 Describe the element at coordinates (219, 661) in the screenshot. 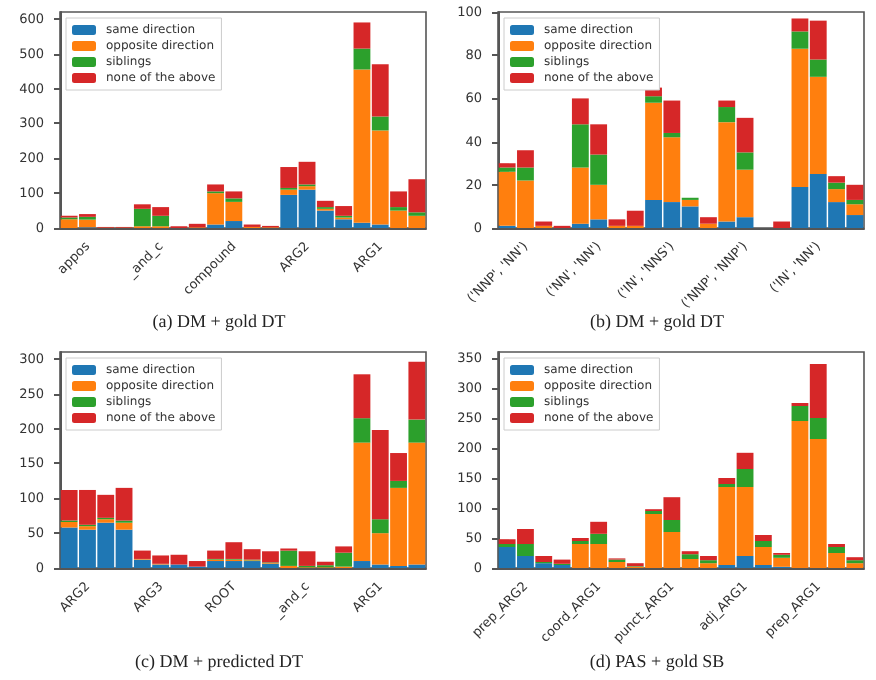

I see `text: (c) DM + predicted DT` at that location.